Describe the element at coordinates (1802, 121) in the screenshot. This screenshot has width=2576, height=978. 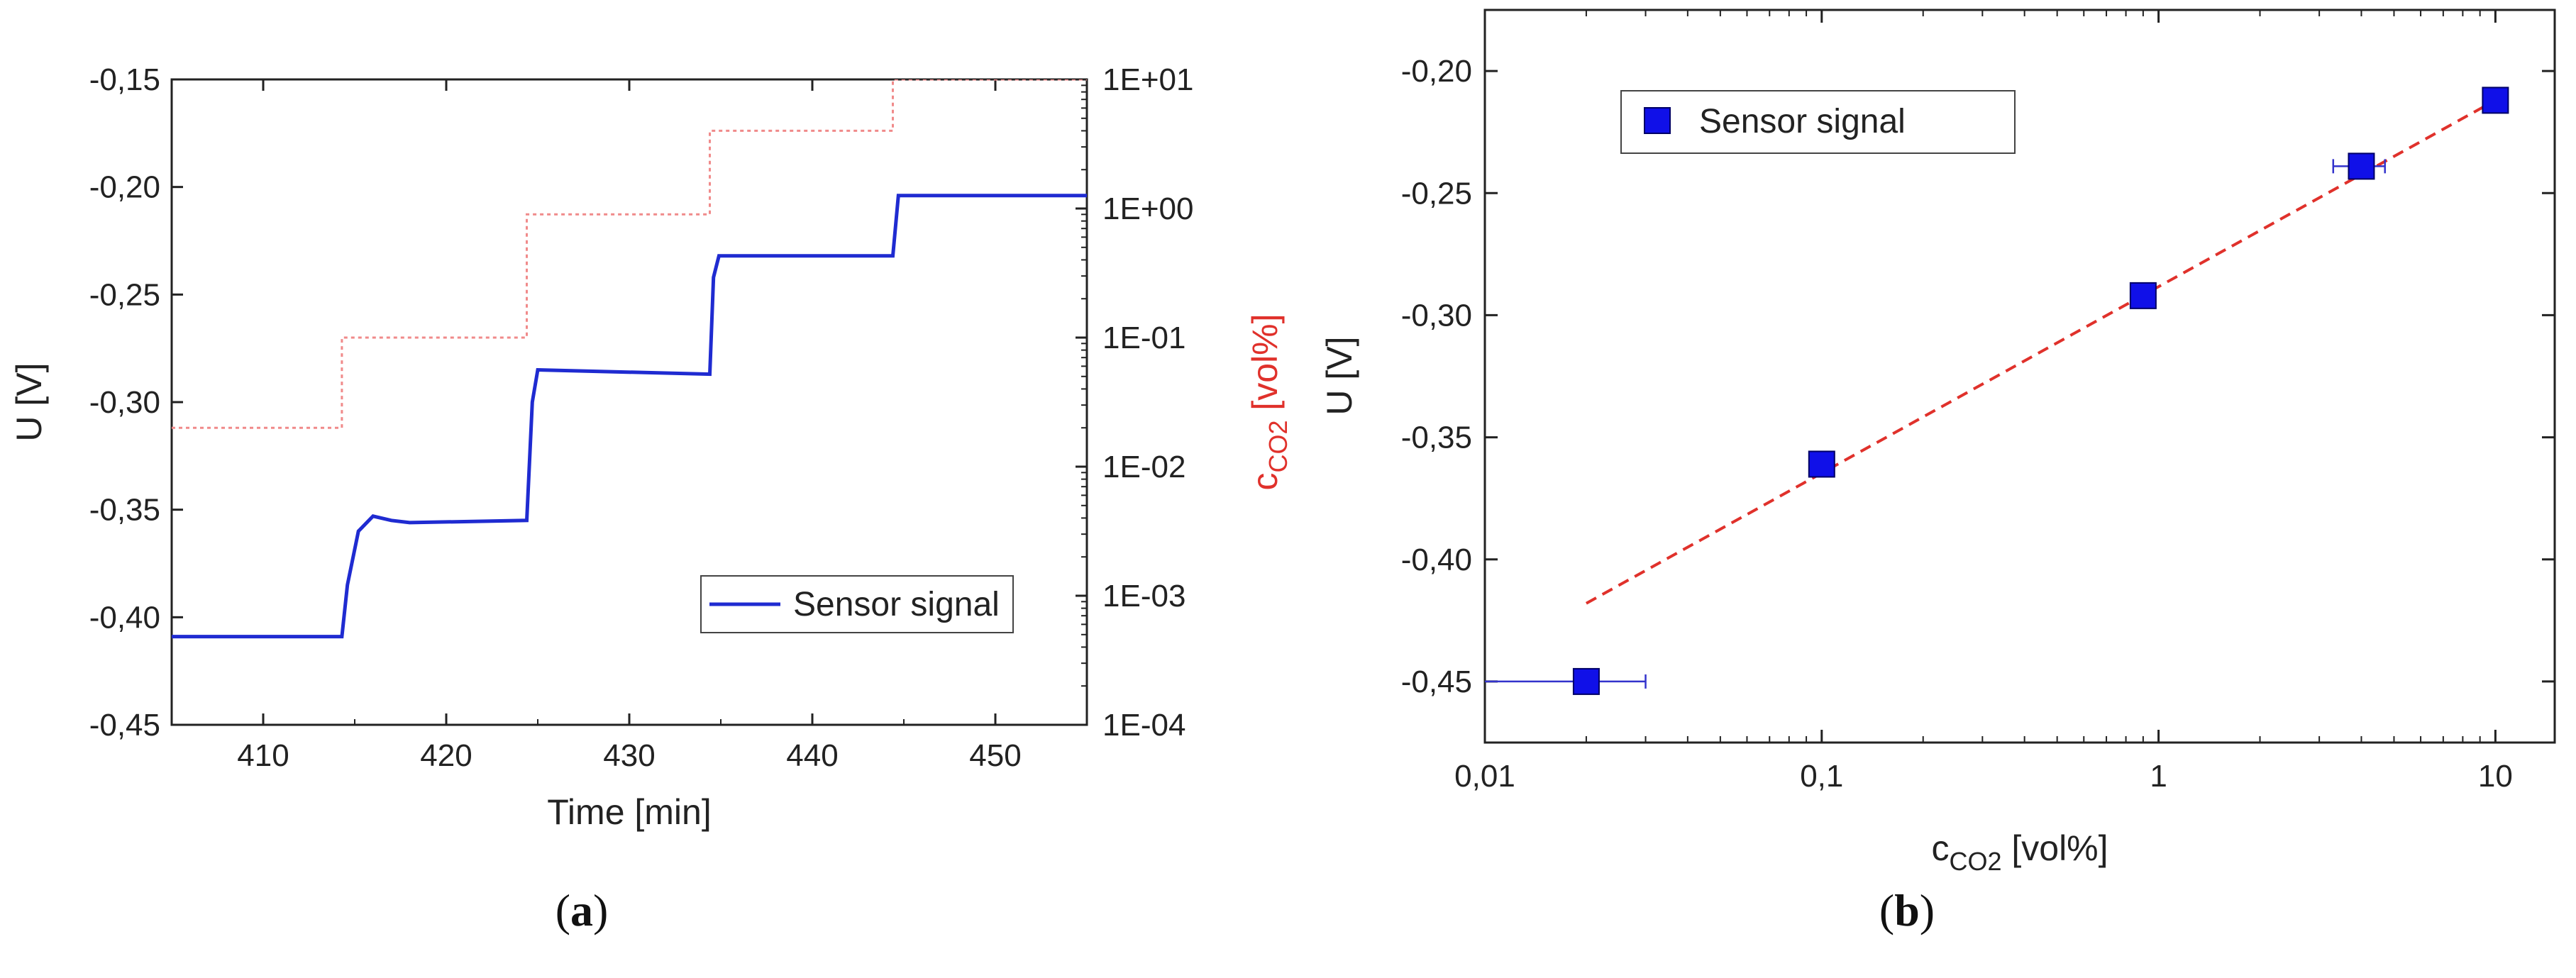
I see `panel-b-legend-label: Sensor signal` at that location.